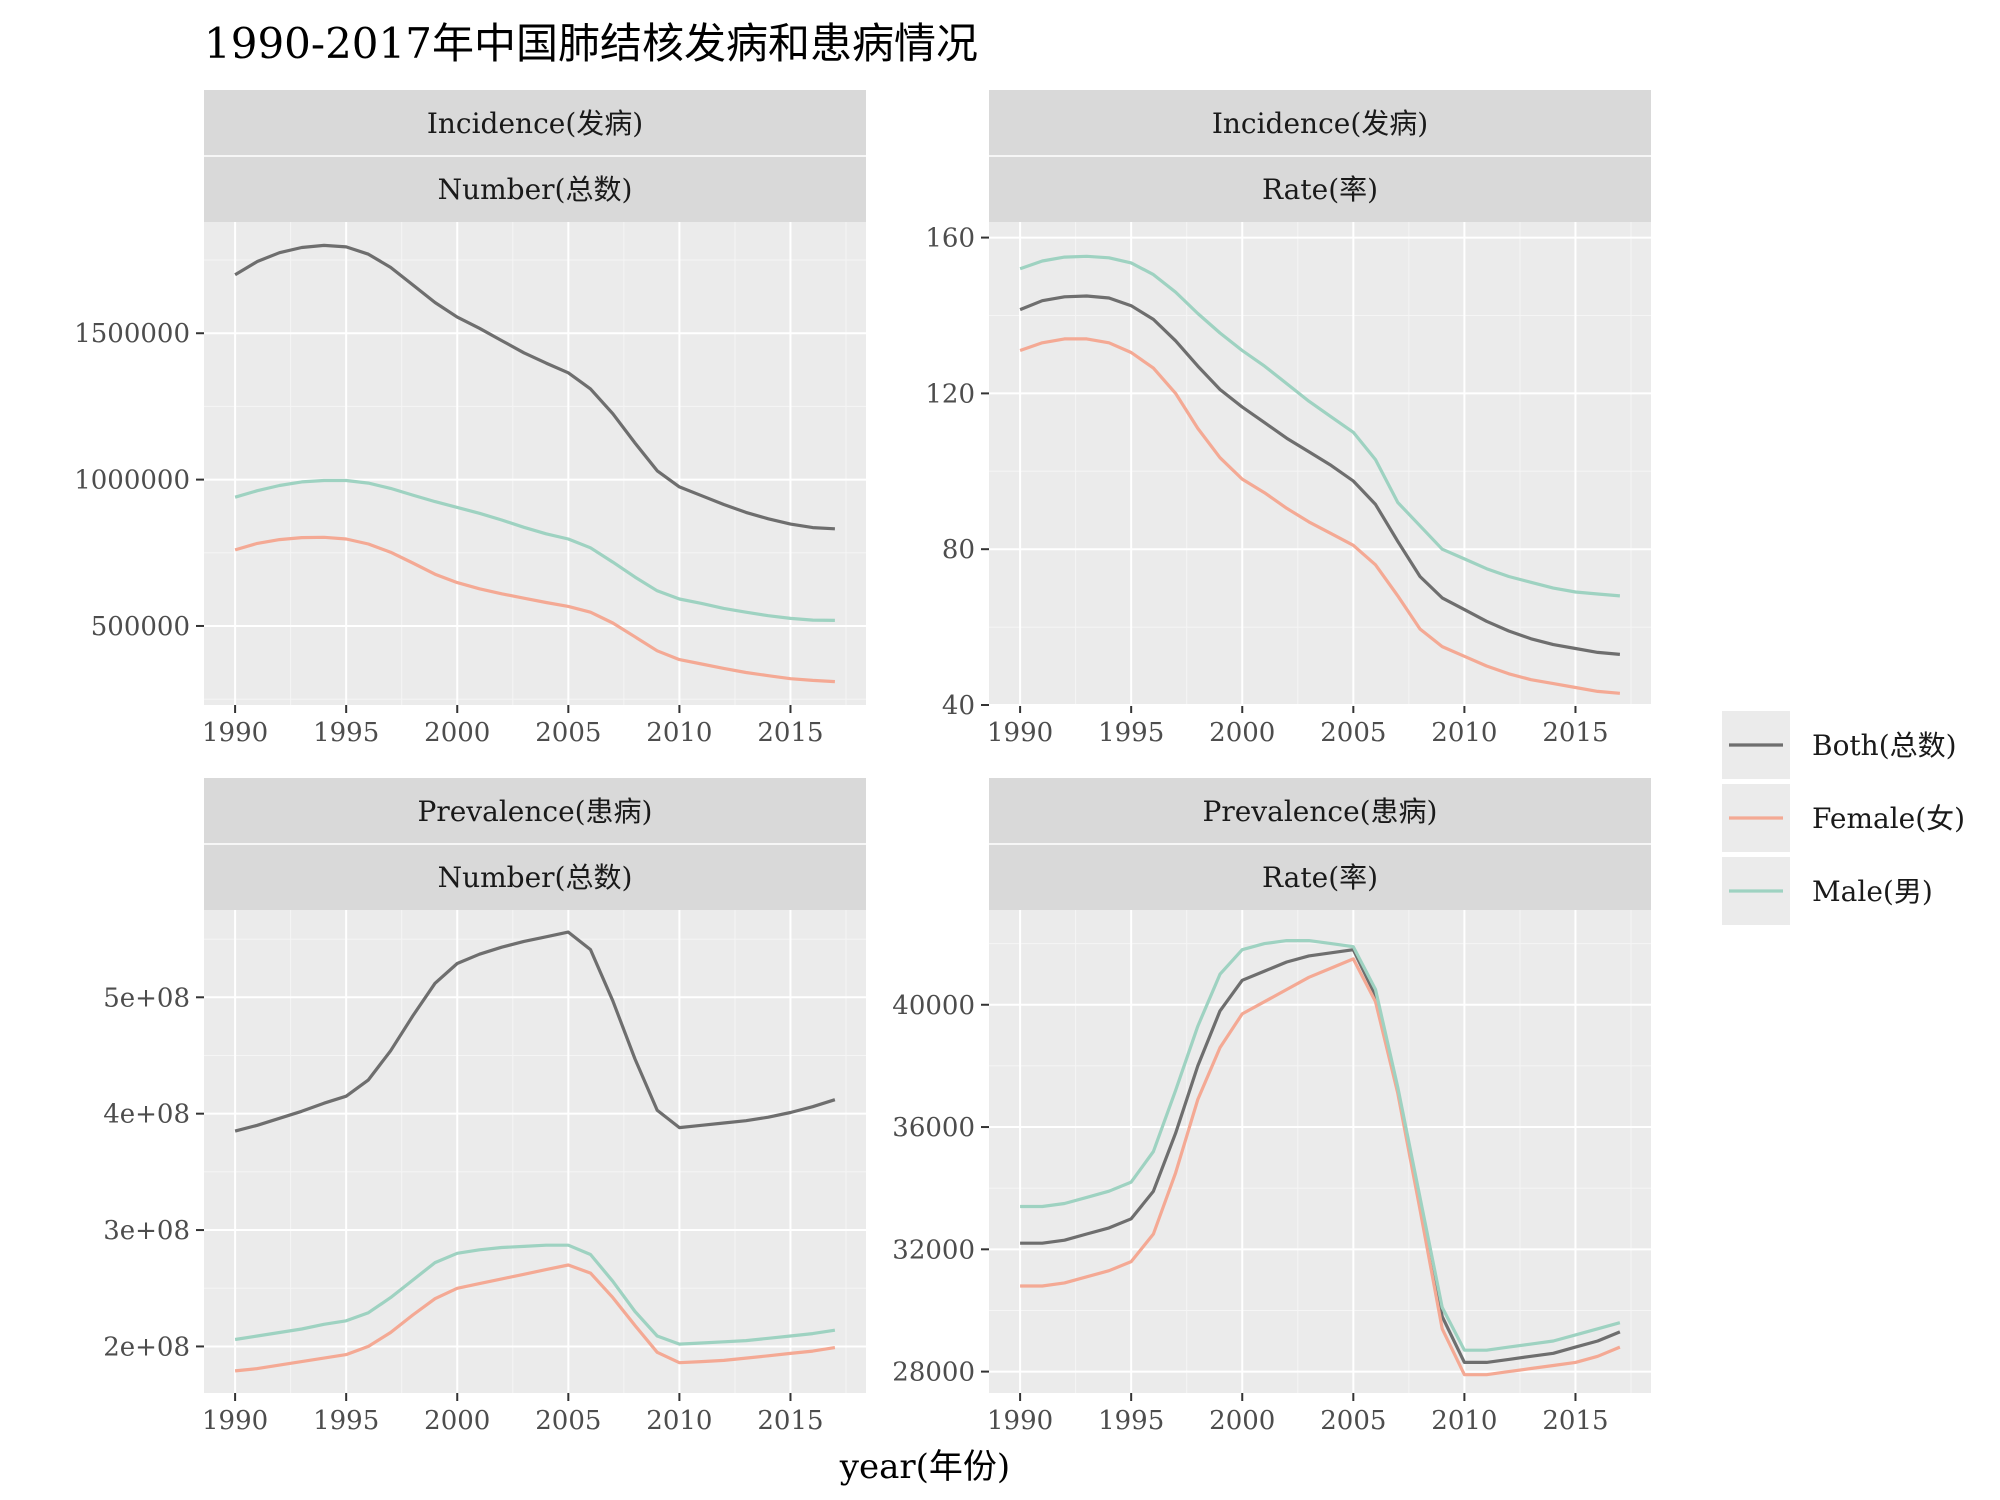  What do you see at coordinates (958, 706) in the screenshot?
I see `y-tick-label: 40` at bounding box center [958, 706].